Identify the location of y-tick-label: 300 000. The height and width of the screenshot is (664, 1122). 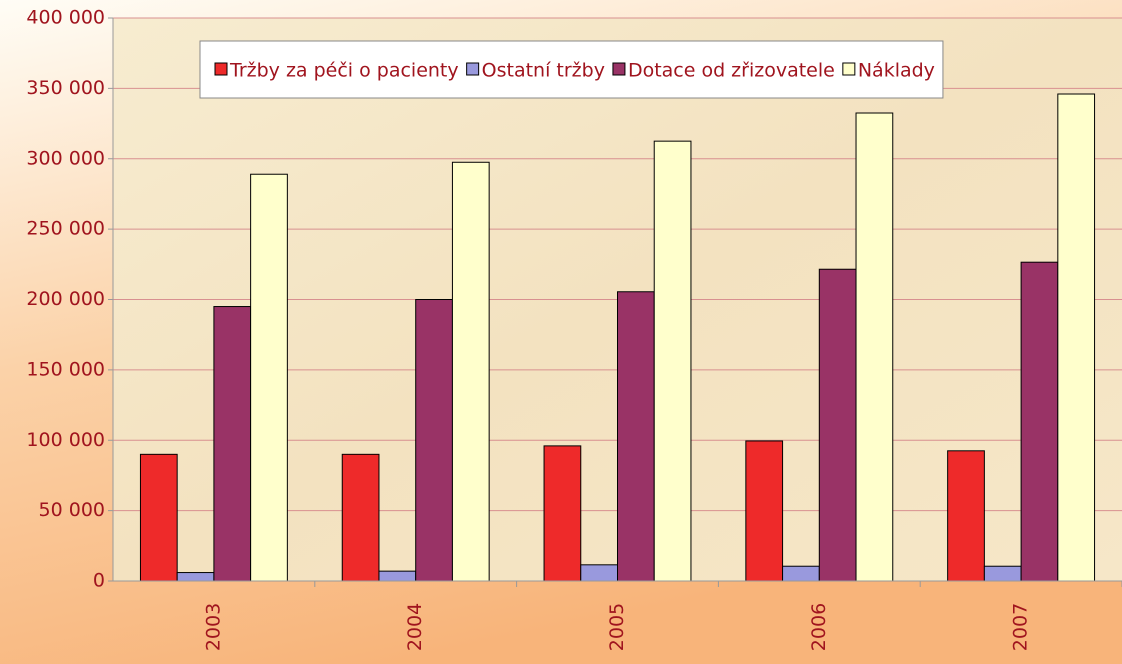
(65, 158).